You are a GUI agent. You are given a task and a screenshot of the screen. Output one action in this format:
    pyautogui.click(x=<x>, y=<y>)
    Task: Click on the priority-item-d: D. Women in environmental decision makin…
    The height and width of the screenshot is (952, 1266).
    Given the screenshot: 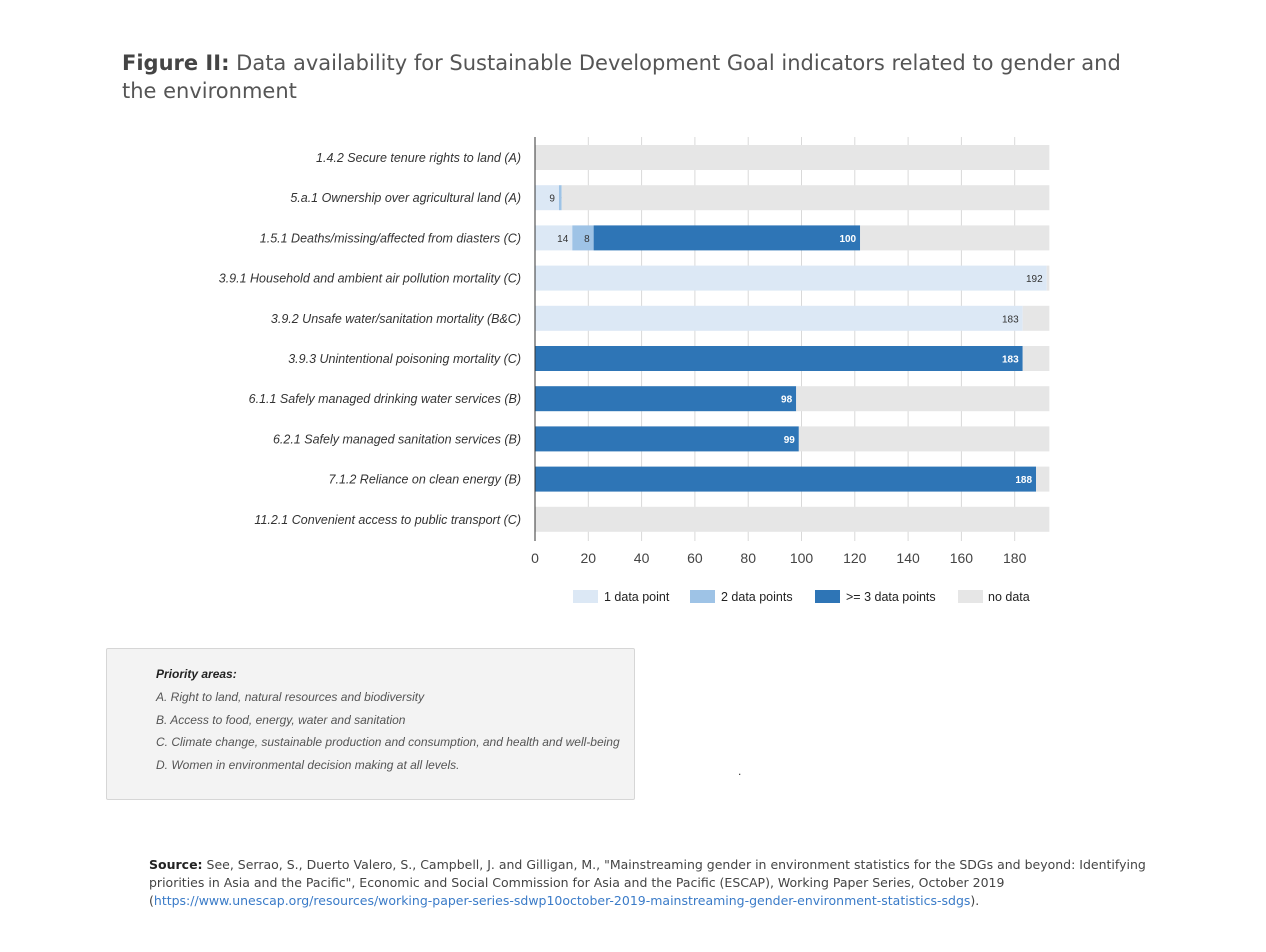 What is the action you would take?
    pyautogui.click(x=308, y=764)
    